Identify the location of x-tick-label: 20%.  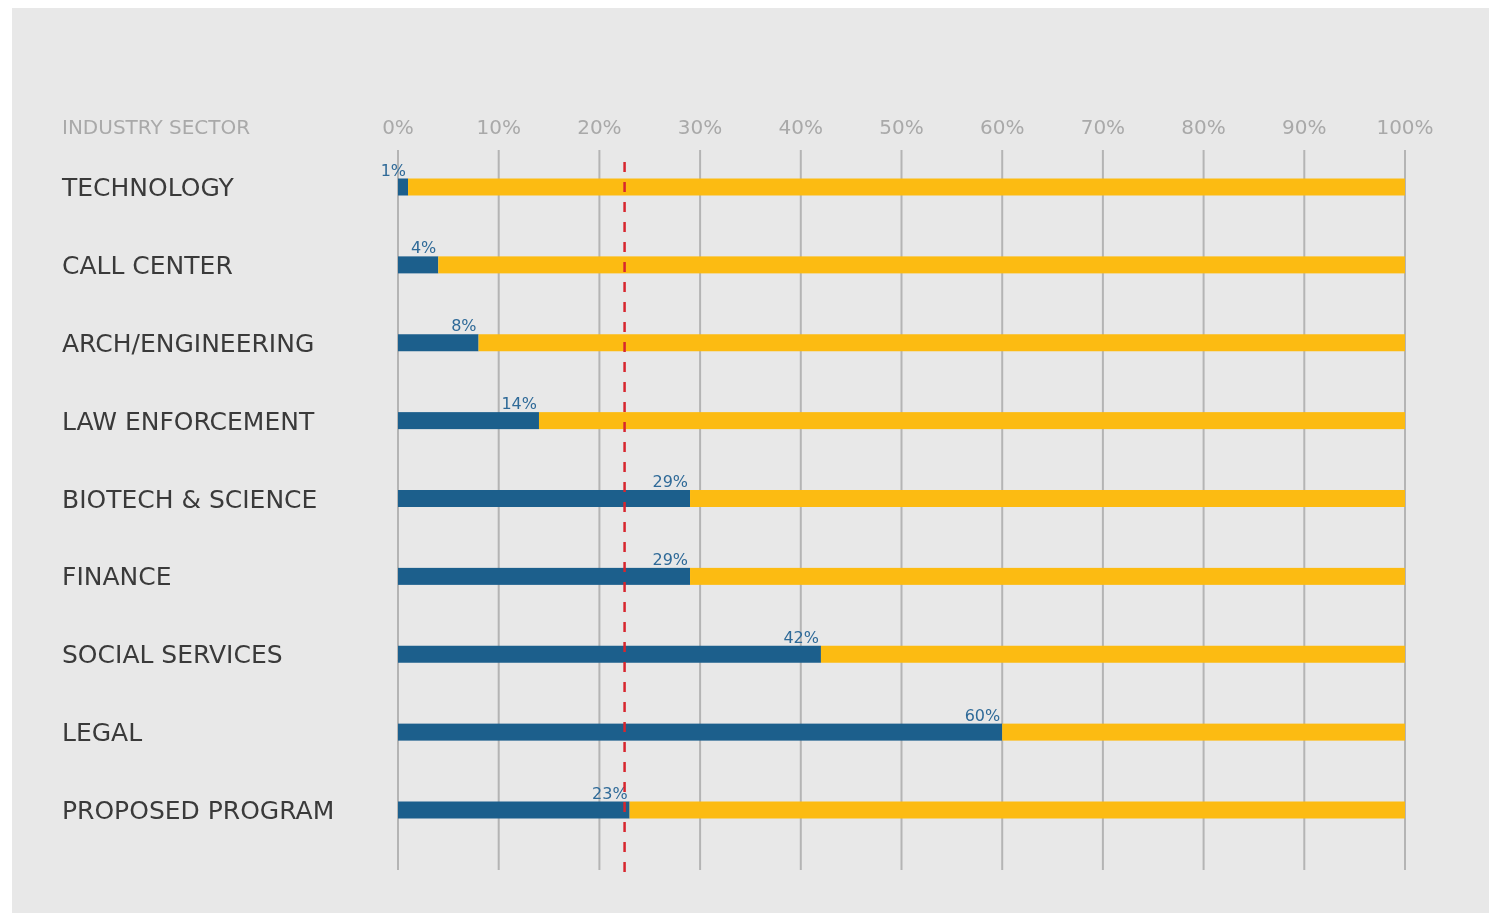
(599, 127).